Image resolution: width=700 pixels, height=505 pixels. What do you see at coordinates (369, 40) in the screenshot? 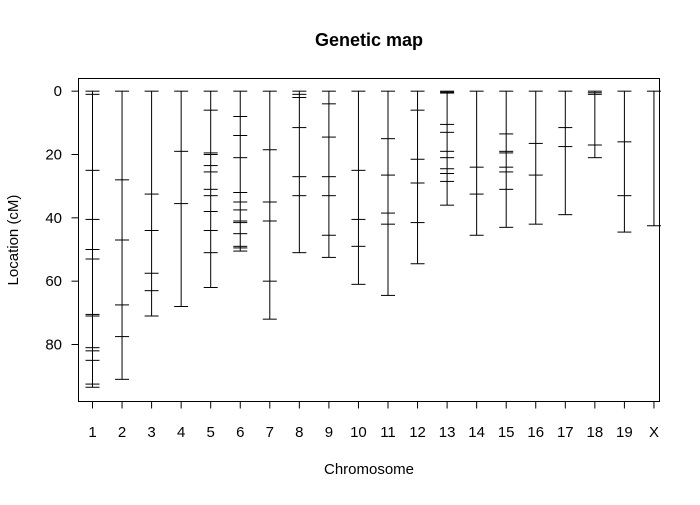
I see `chart-title: Genetic map` at bounding box center [369, 40].